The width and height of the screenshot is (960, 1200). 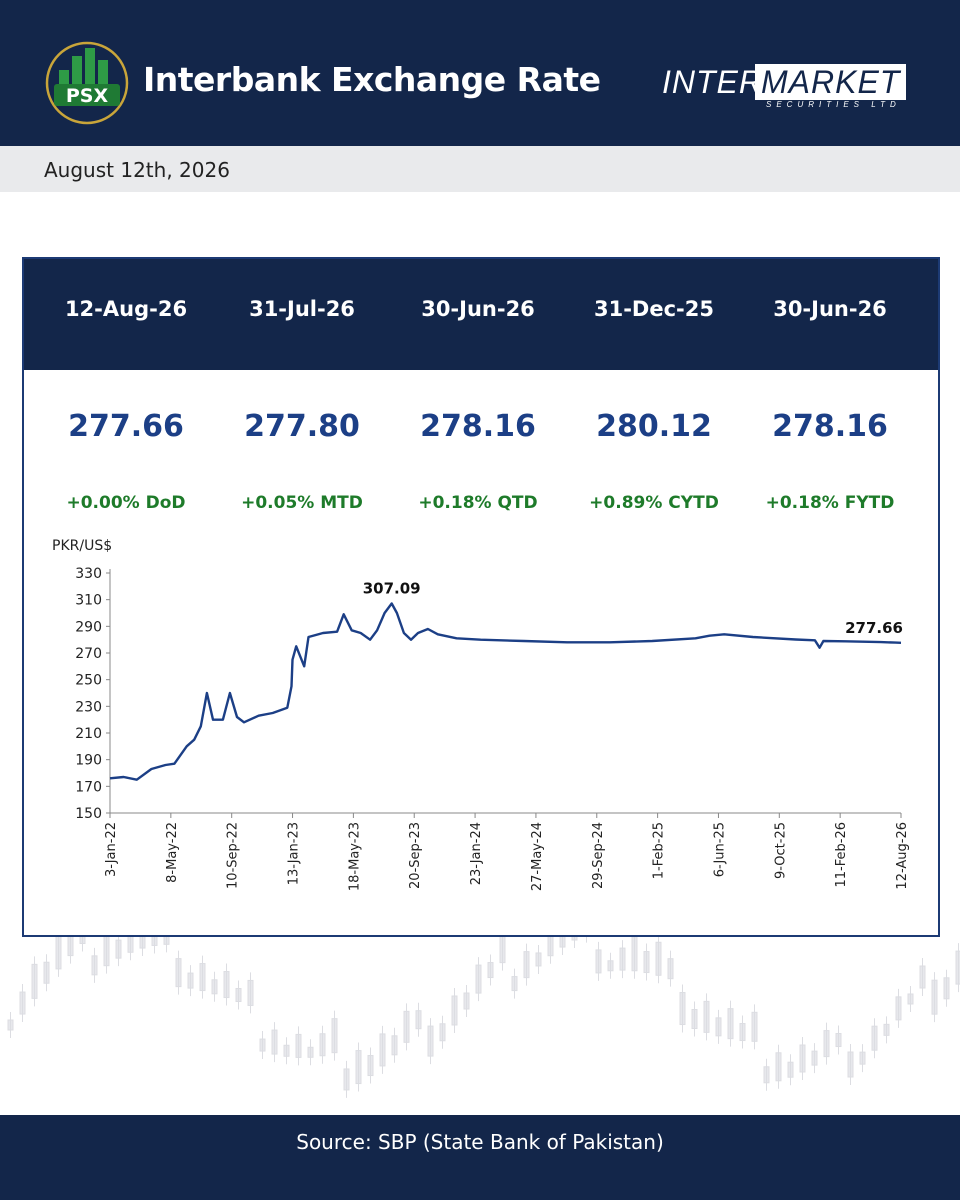 What do you see at coordinates (88, 654) in the screenshot?
I see `y-tick-label: 270` at bounding box center [88, 654].